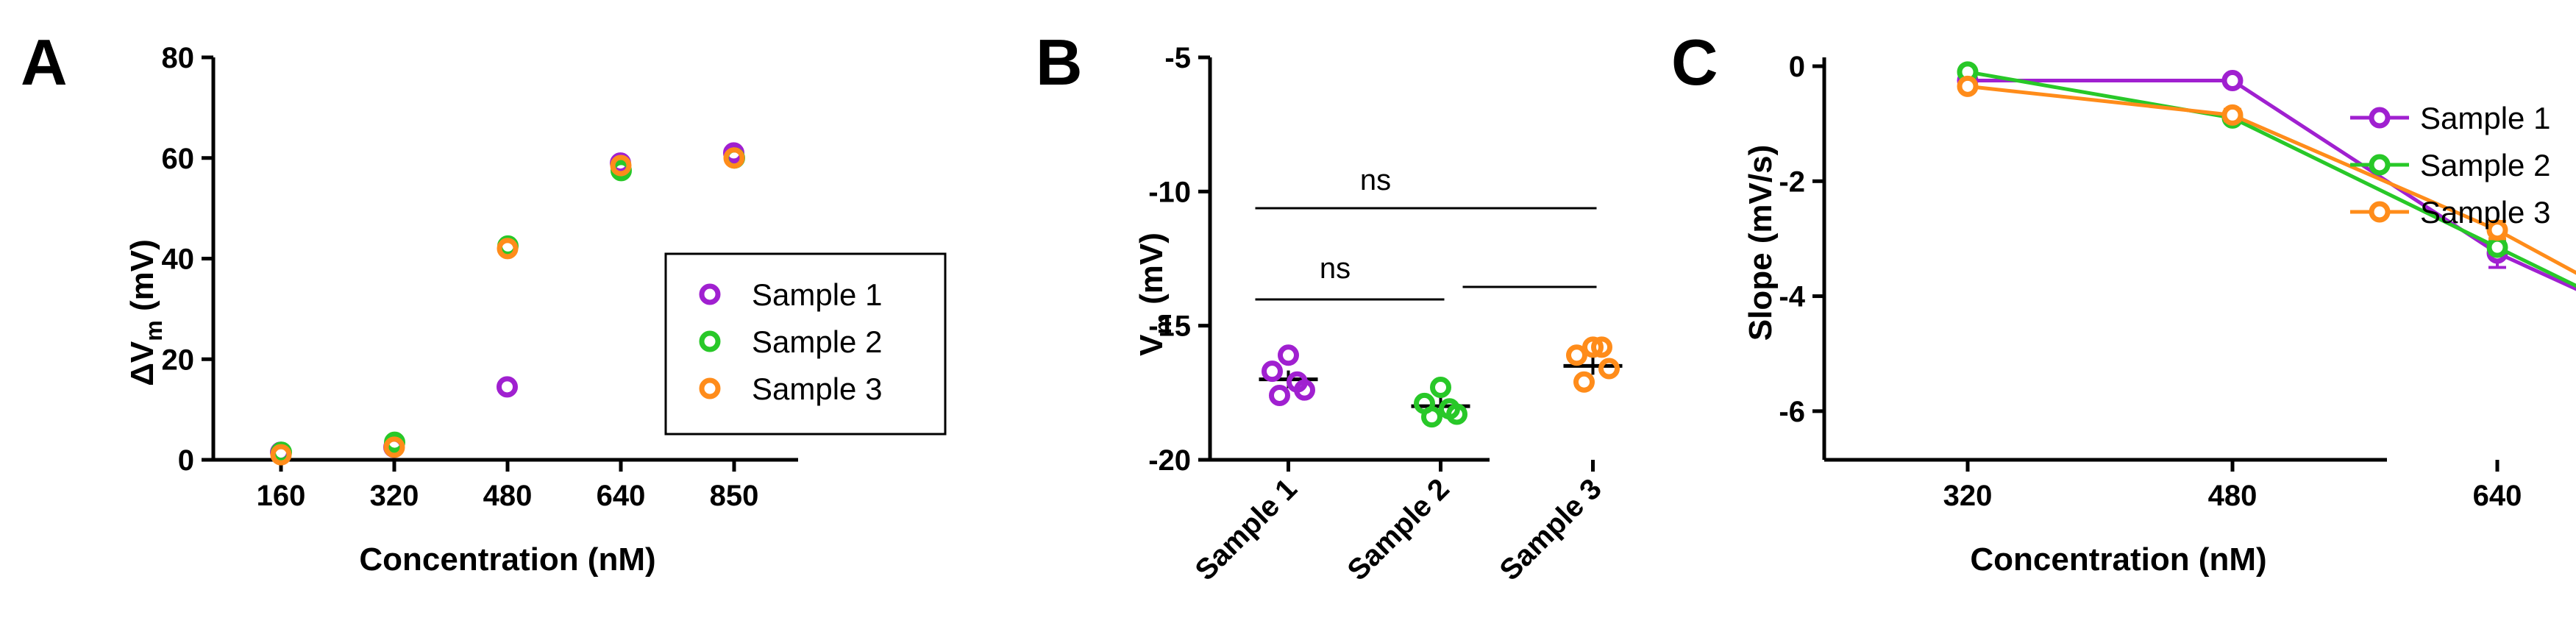 This screenshot has width=2576, height=643. I want to click on chart-a-y-tick-label: 0, so click(186, 460).